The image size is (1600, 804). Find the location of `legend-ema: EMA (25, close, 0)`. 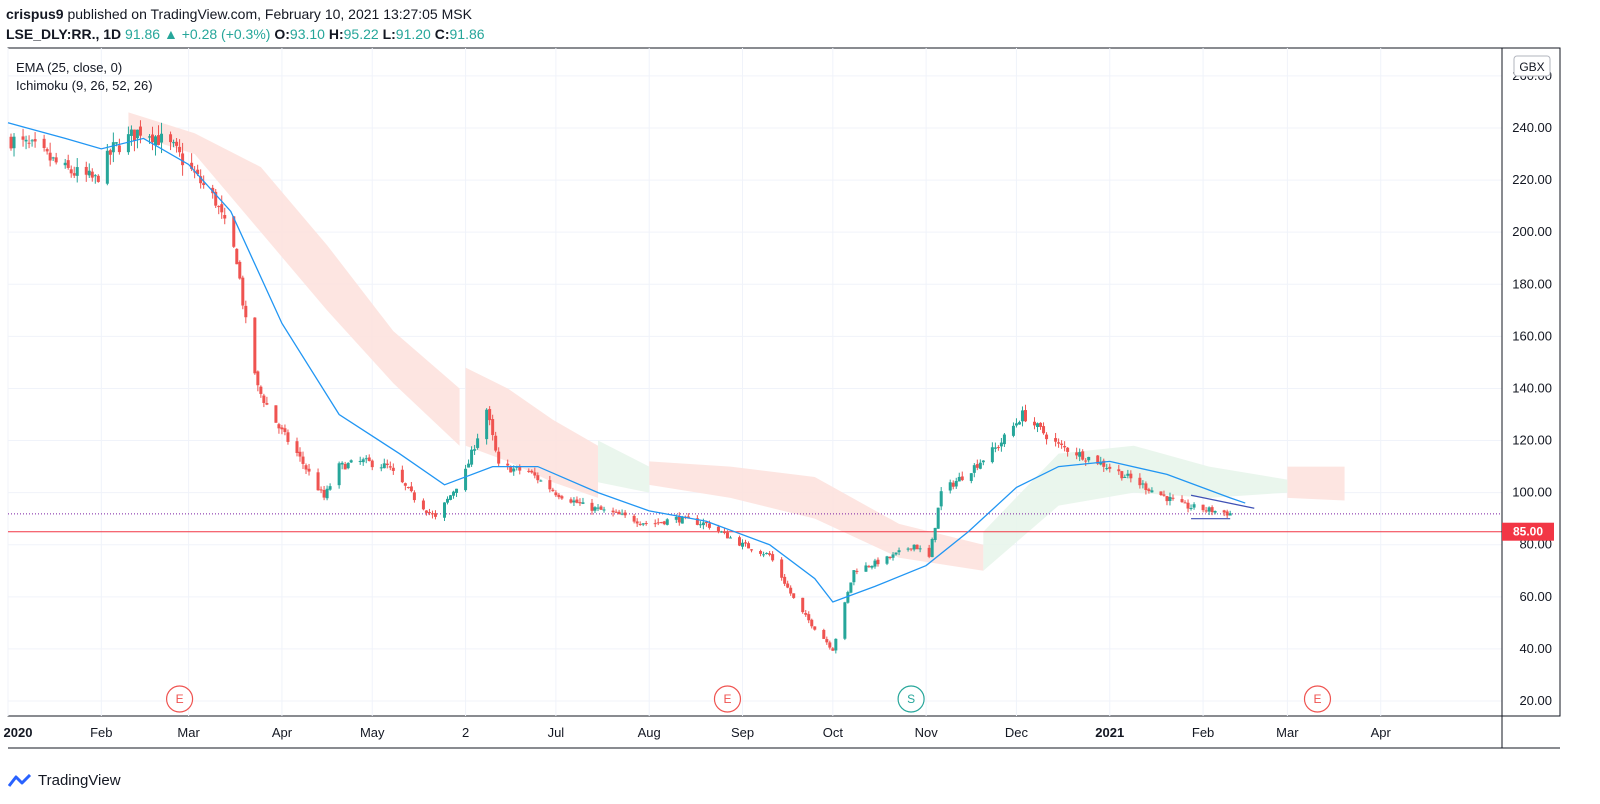

legend-ema: EMA (25, close, 0) is located at coordinates (69, 67).